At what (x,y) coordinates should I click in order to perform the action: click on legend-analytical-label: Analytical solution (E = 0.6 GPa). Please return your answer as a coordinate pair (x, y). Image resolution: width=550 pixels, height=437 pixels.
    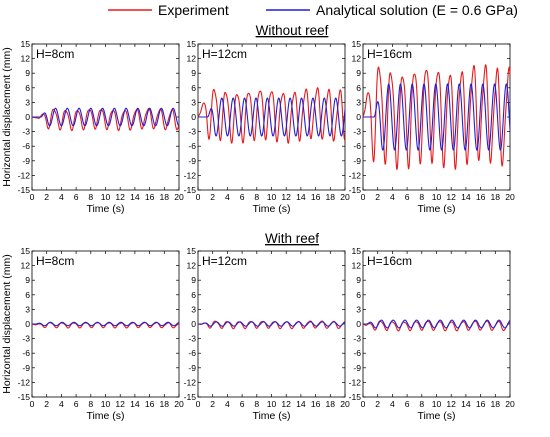
    Looking at the image, I should click on (417, 10).